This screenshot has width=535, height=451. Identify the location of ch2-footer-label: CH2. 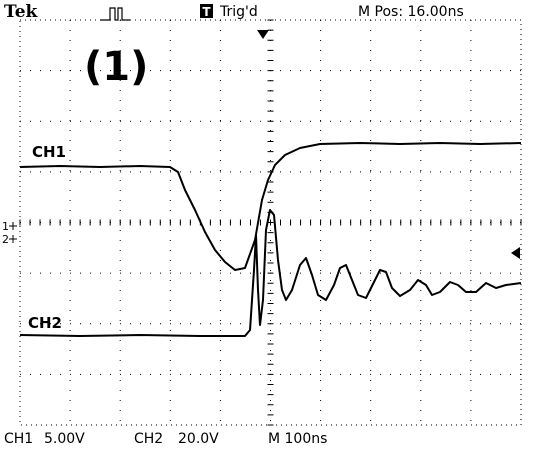
(148, 439).